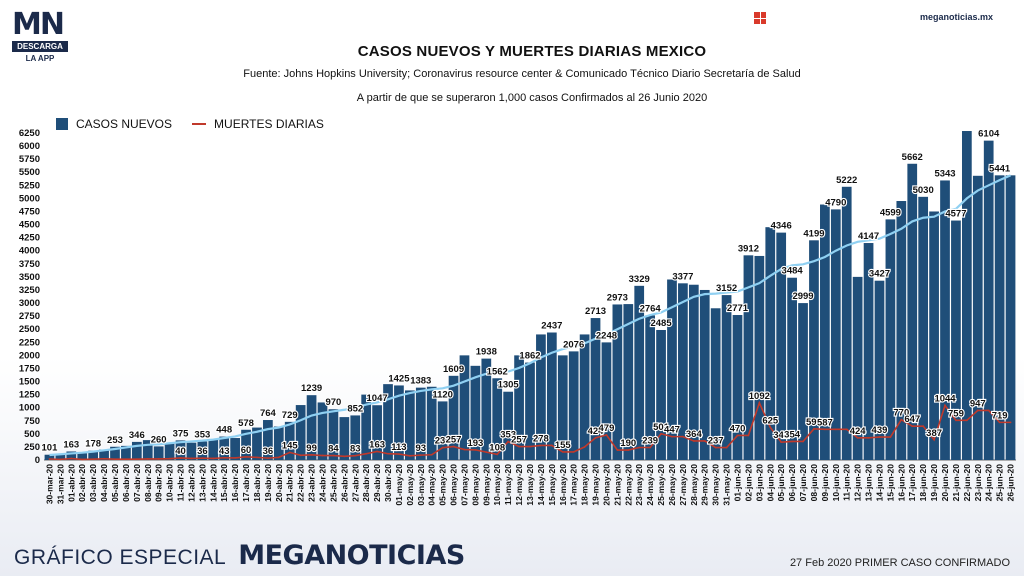 The height and width of the screenshot is (576, 1024). I want to click on x-tick-label: 02-abr-20, so click(82, 483).